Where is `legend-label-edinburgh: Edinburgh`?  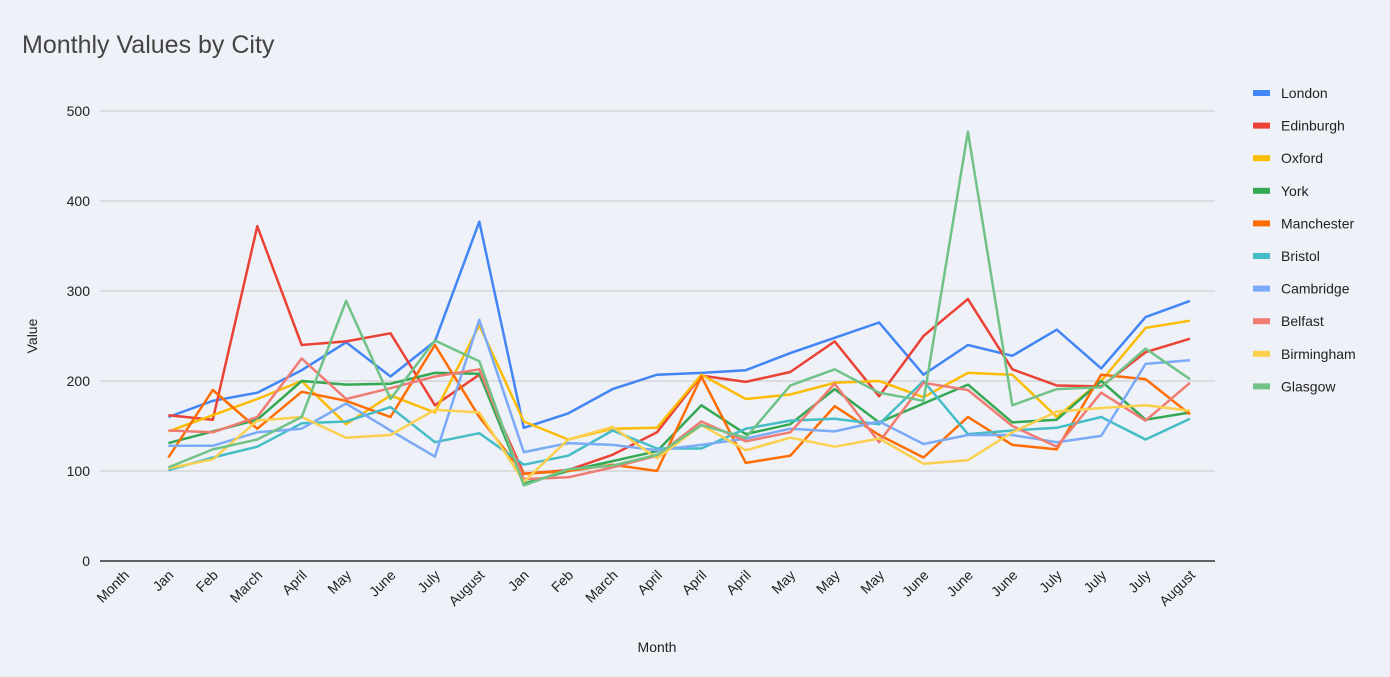 legend-label-edinburgh: Edinburgh is located at coordinates (1313, 126).